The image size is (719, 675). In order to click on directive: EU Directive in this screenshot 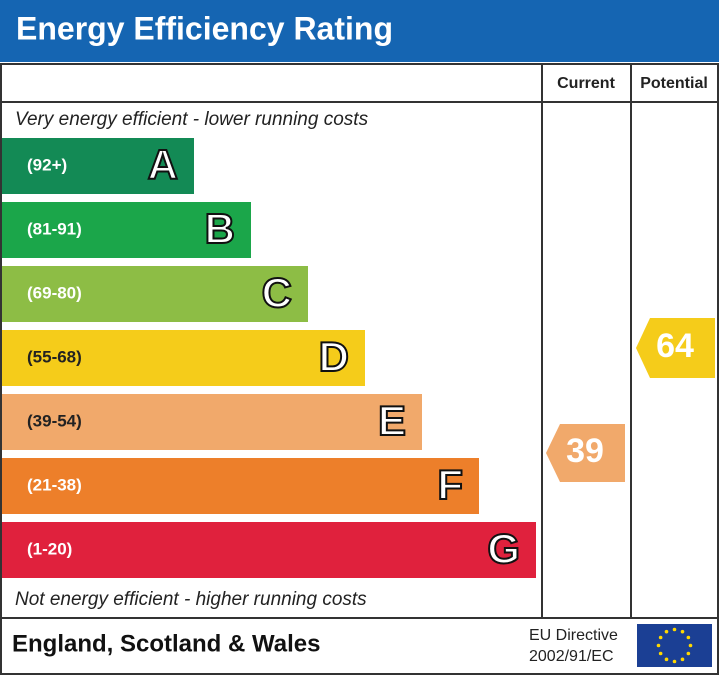, I will do `click(573, 635)`.